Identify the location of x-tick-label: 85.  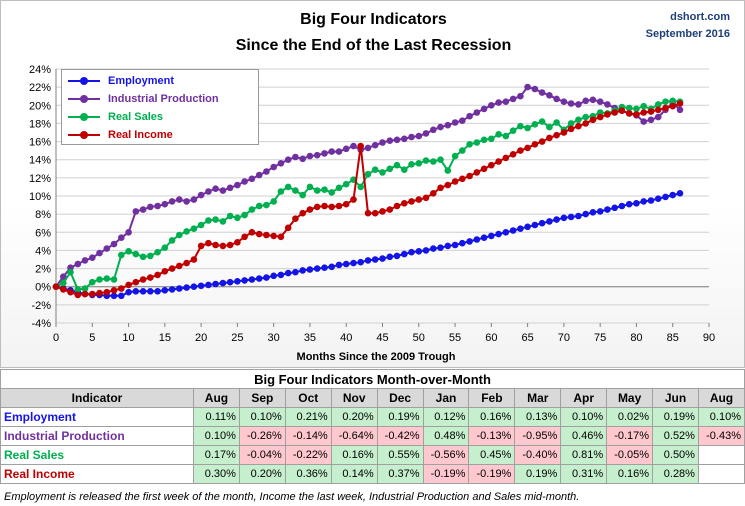
(673, 338).